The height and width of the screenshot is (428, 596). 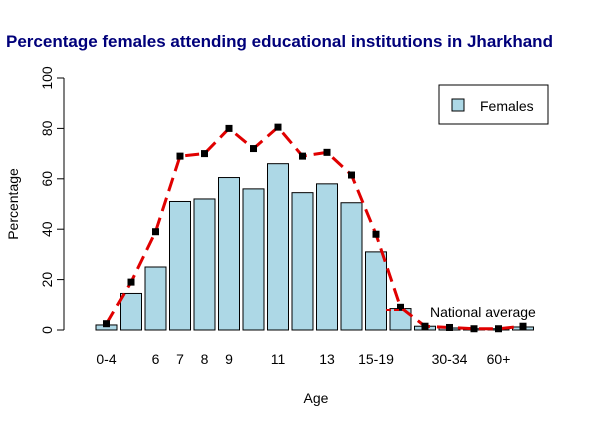 I want to click on y-tick-label: 20, so click(x=47, y=280).